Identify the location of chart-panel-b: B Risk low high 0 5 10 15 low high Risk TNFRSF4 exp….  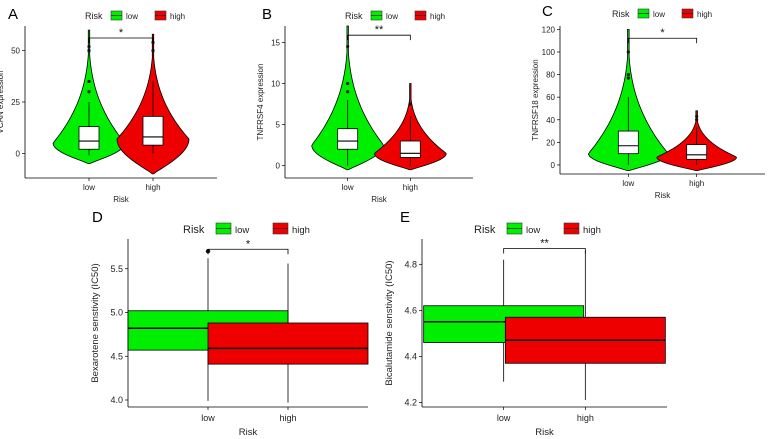
(364, 105).